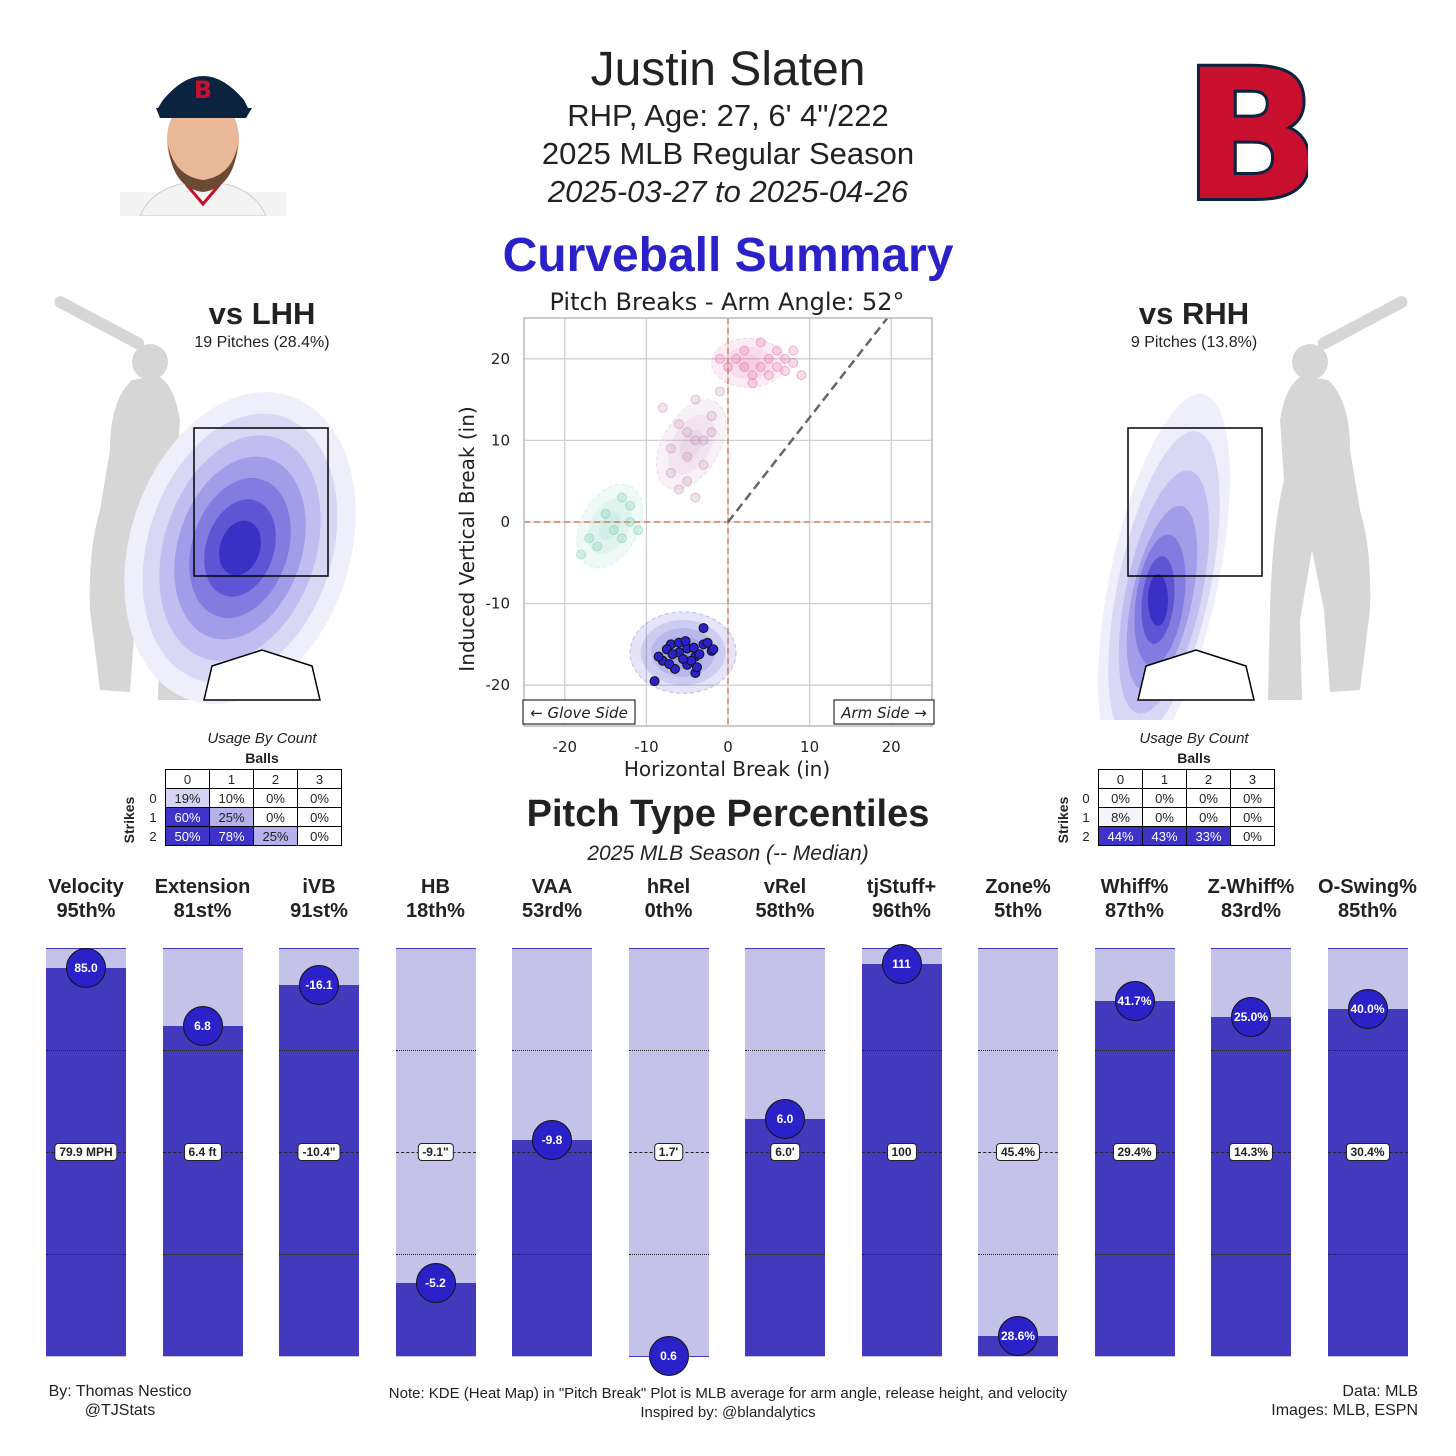 The image size is (1456, 1456). I want to click on glove-side-annotation: ← Glove Side, so click(579, 712).